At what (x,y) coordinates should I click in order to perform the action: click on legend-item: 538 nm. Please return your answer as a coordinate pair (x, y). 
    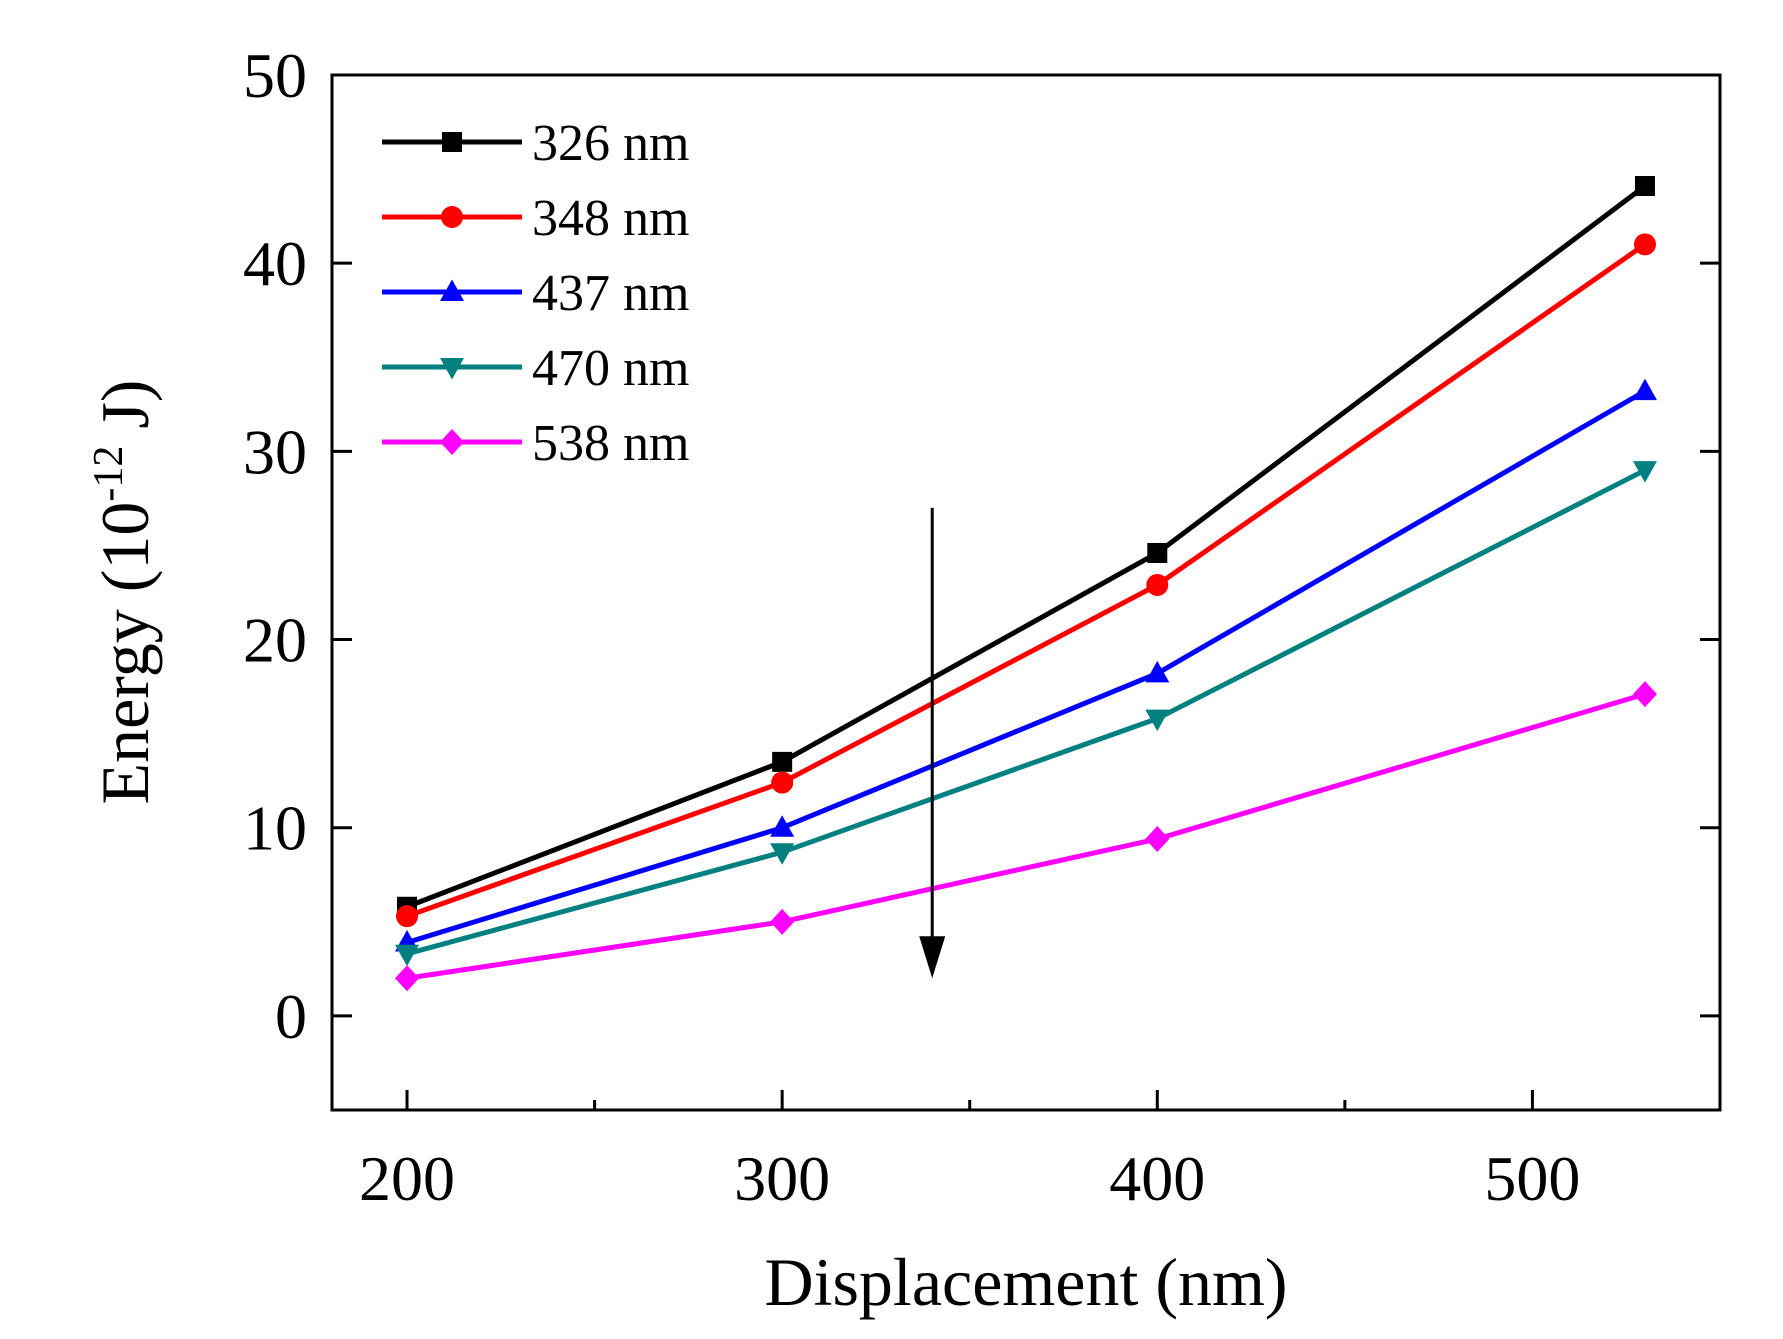
    Looking at the image, I should click on (535, 443).